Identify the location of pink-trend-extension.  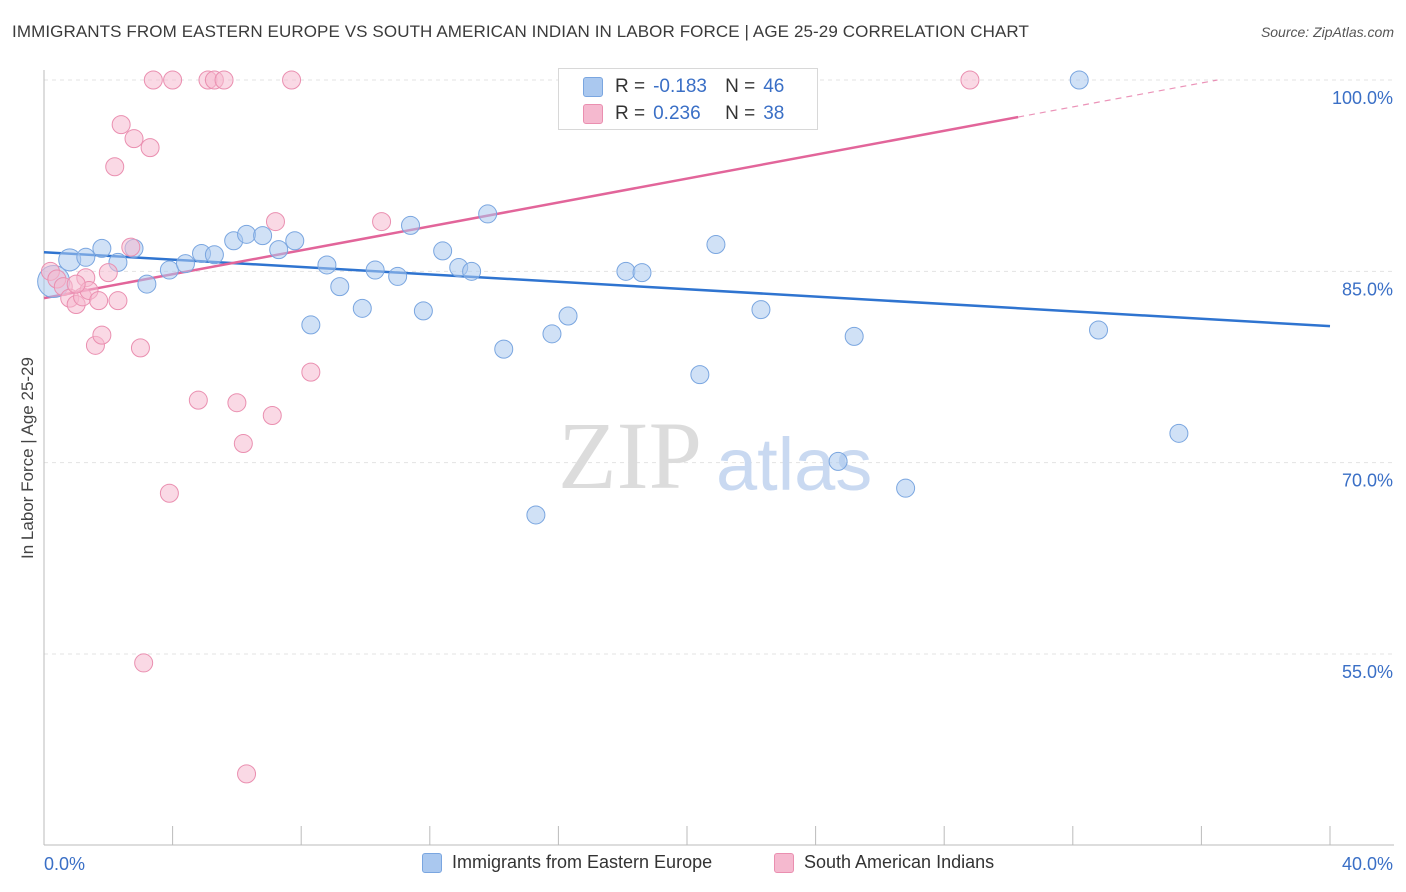
(1118, 98).